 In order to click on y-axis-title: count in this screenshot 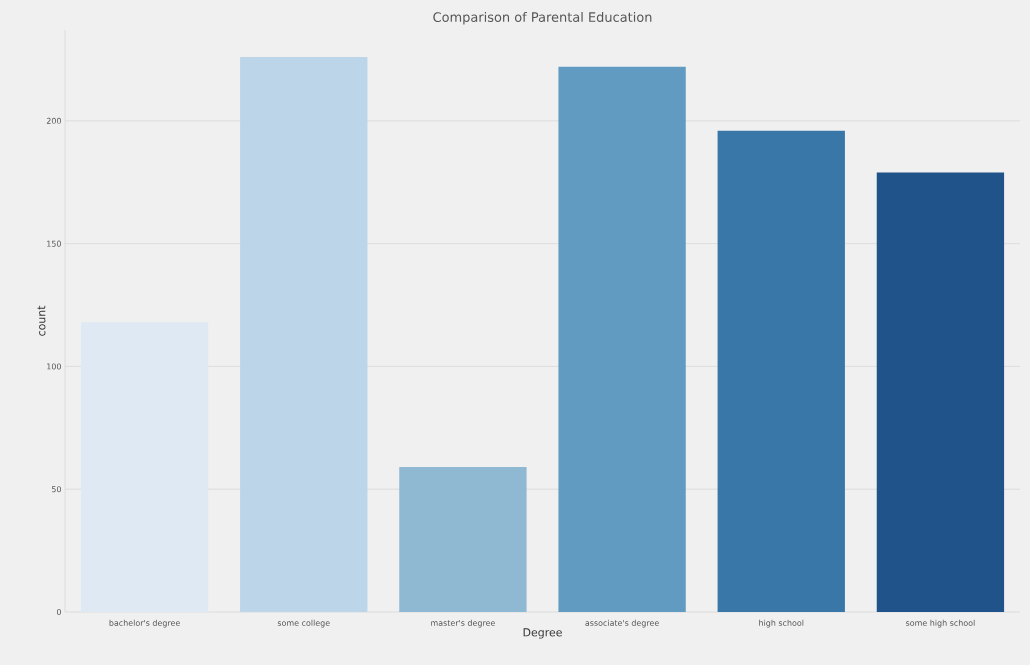, I will do `click(41, 320)`.